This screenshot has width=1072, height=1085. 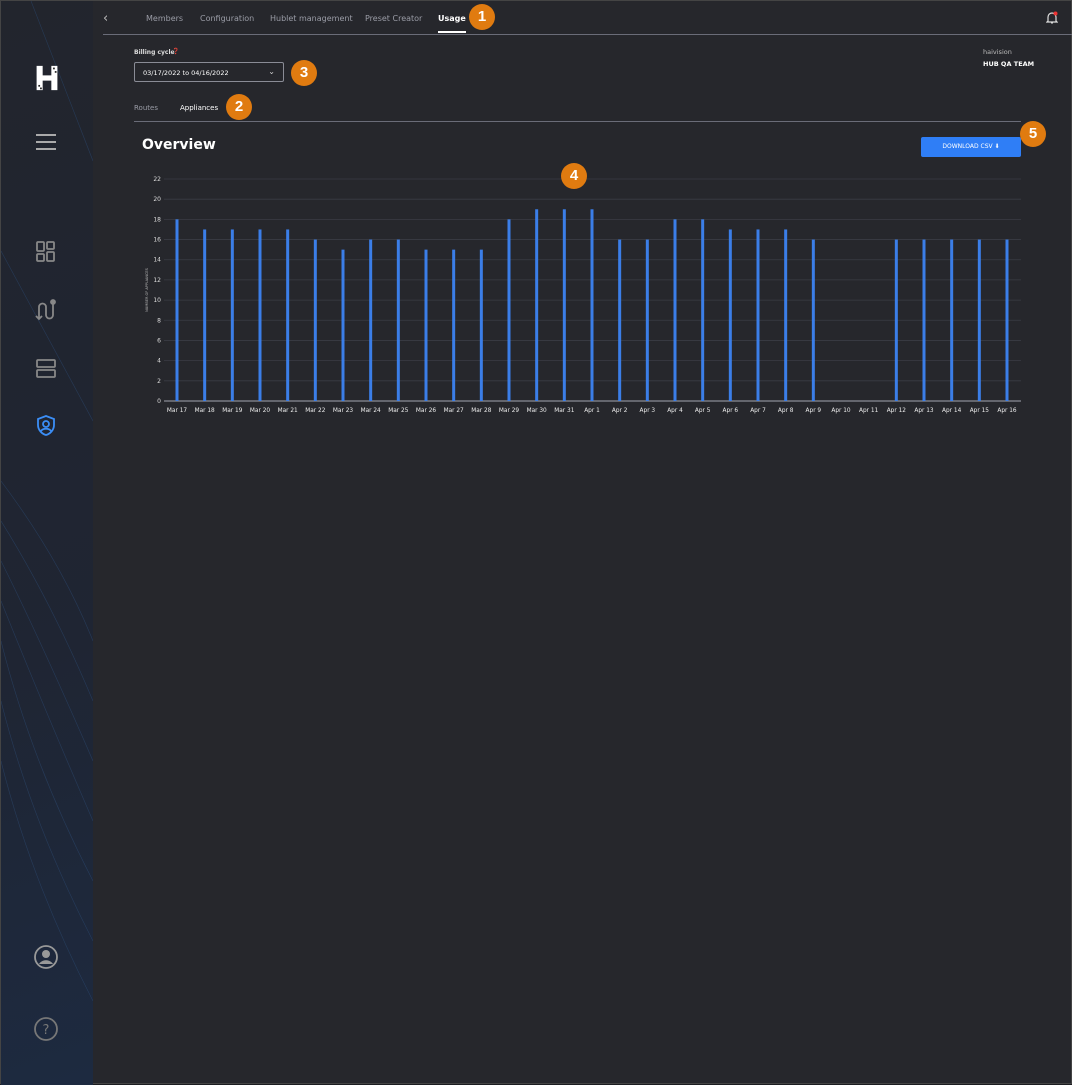 What do you see at coordinates (47, 501) in the screenshot?
I see `sidebar-background` at bounding box center [47, 501].